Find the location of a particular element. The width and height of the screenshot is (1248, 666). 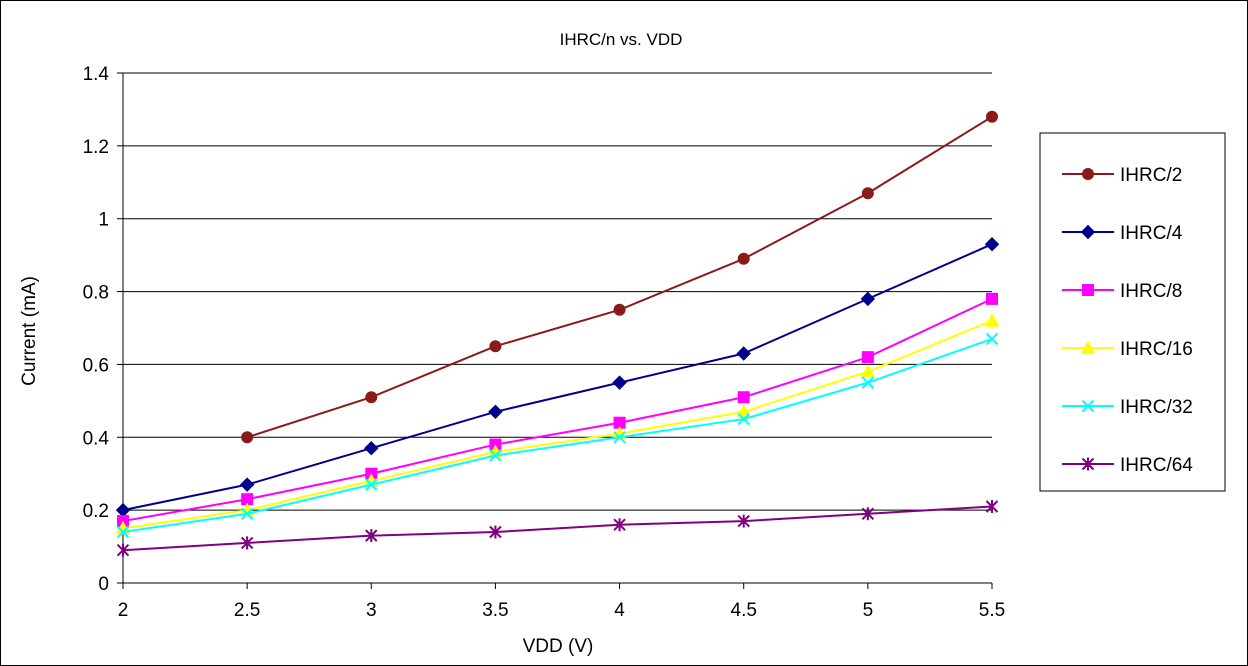

y-axis-label: Current (mA) is located at coordinates (29, 331).